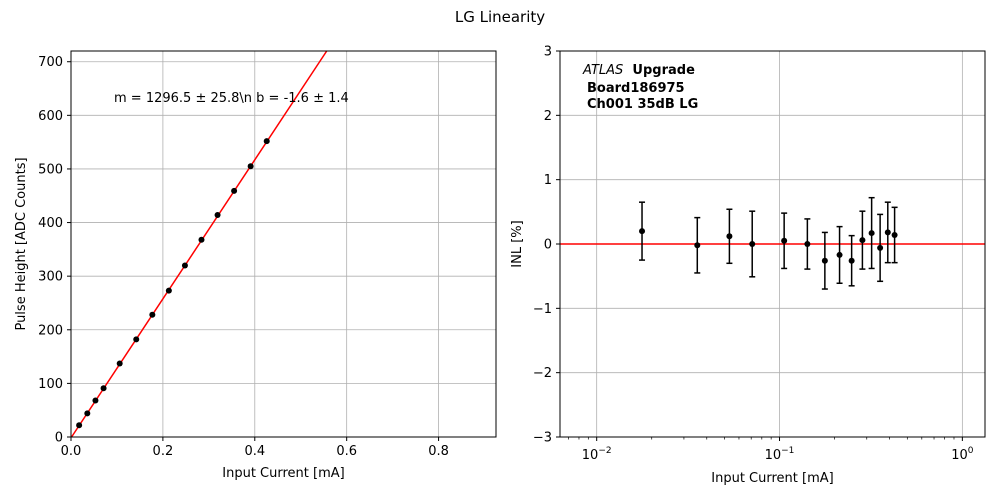  Describe the element at coordinates (636, 88) in the screenshot. I see `board-label: Board186975` at that location.